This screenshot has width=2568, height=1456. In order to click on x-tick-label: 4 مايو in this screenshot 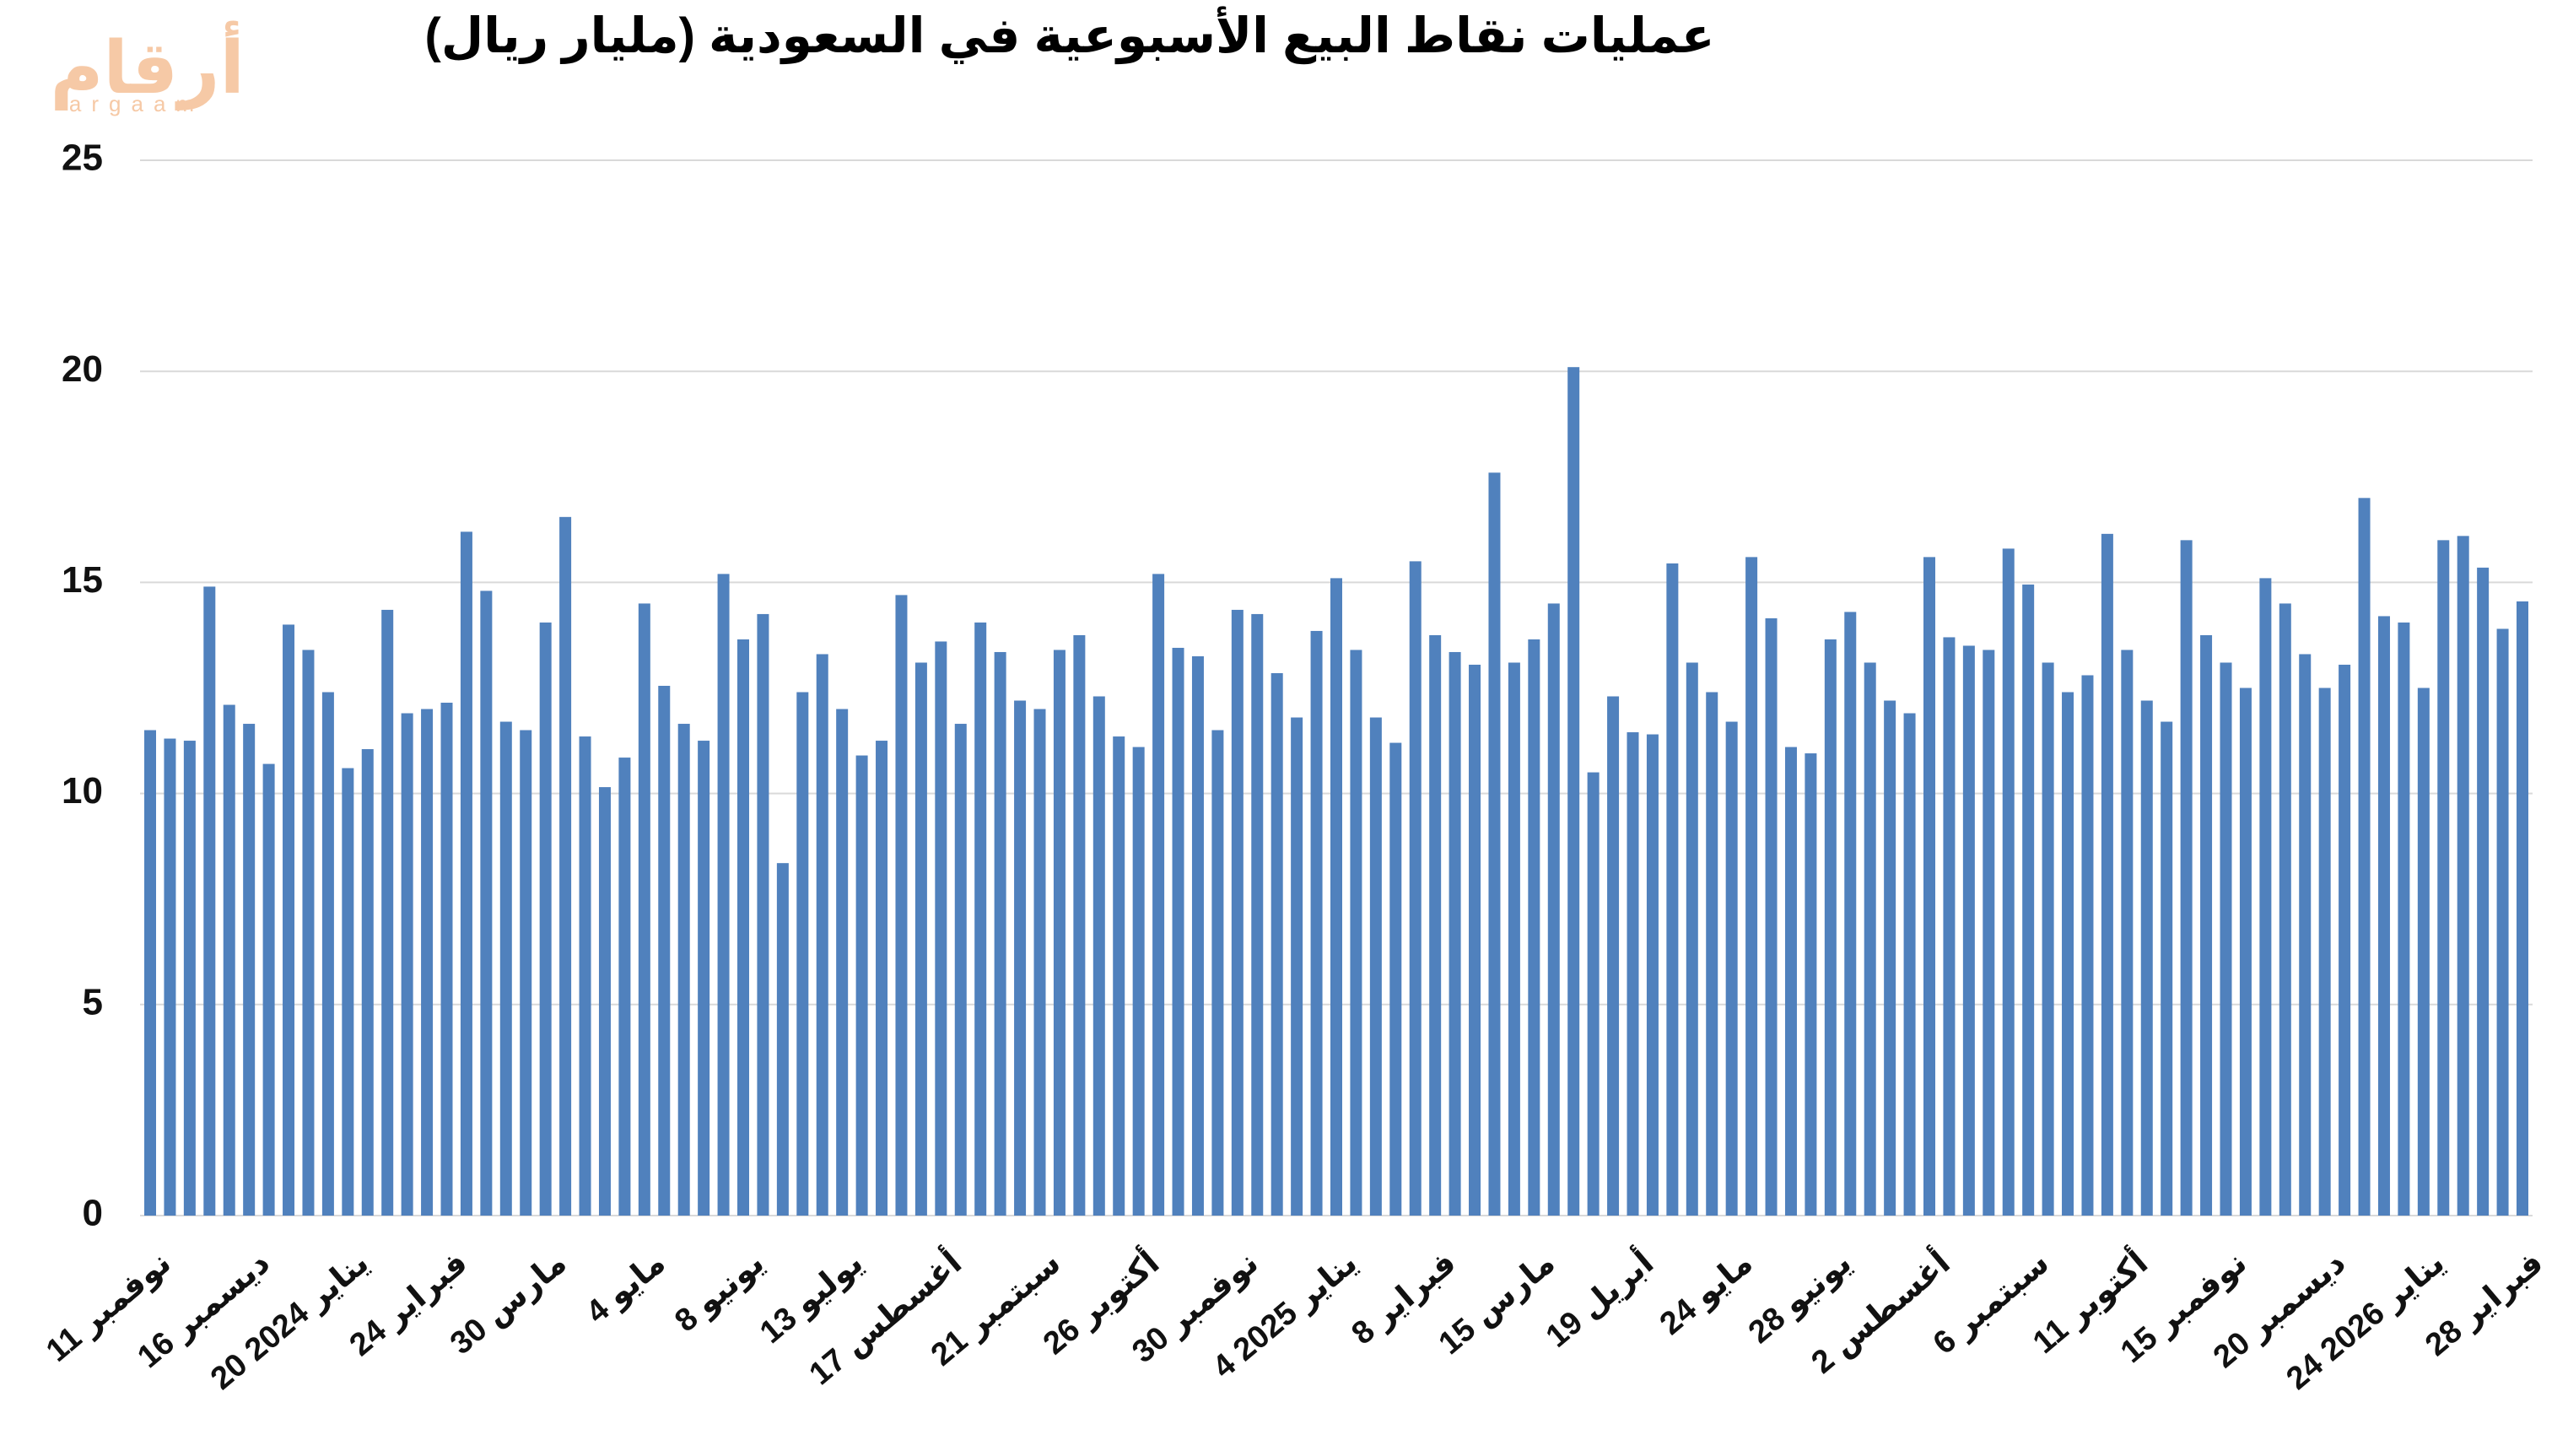, I will do `click(626, 1287)`.